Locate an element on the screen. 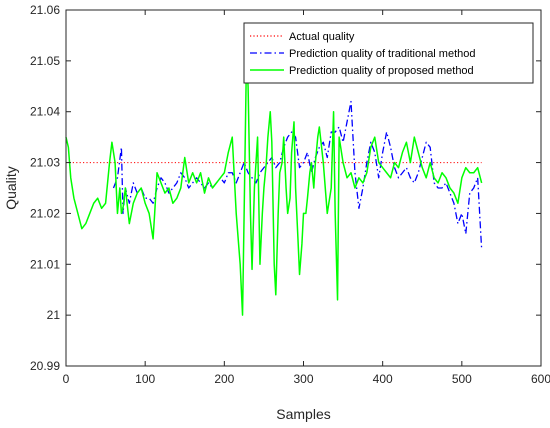 This screenshot has width=550, height=428. x-tick-label: 100 is located at coordinates (145, 379).